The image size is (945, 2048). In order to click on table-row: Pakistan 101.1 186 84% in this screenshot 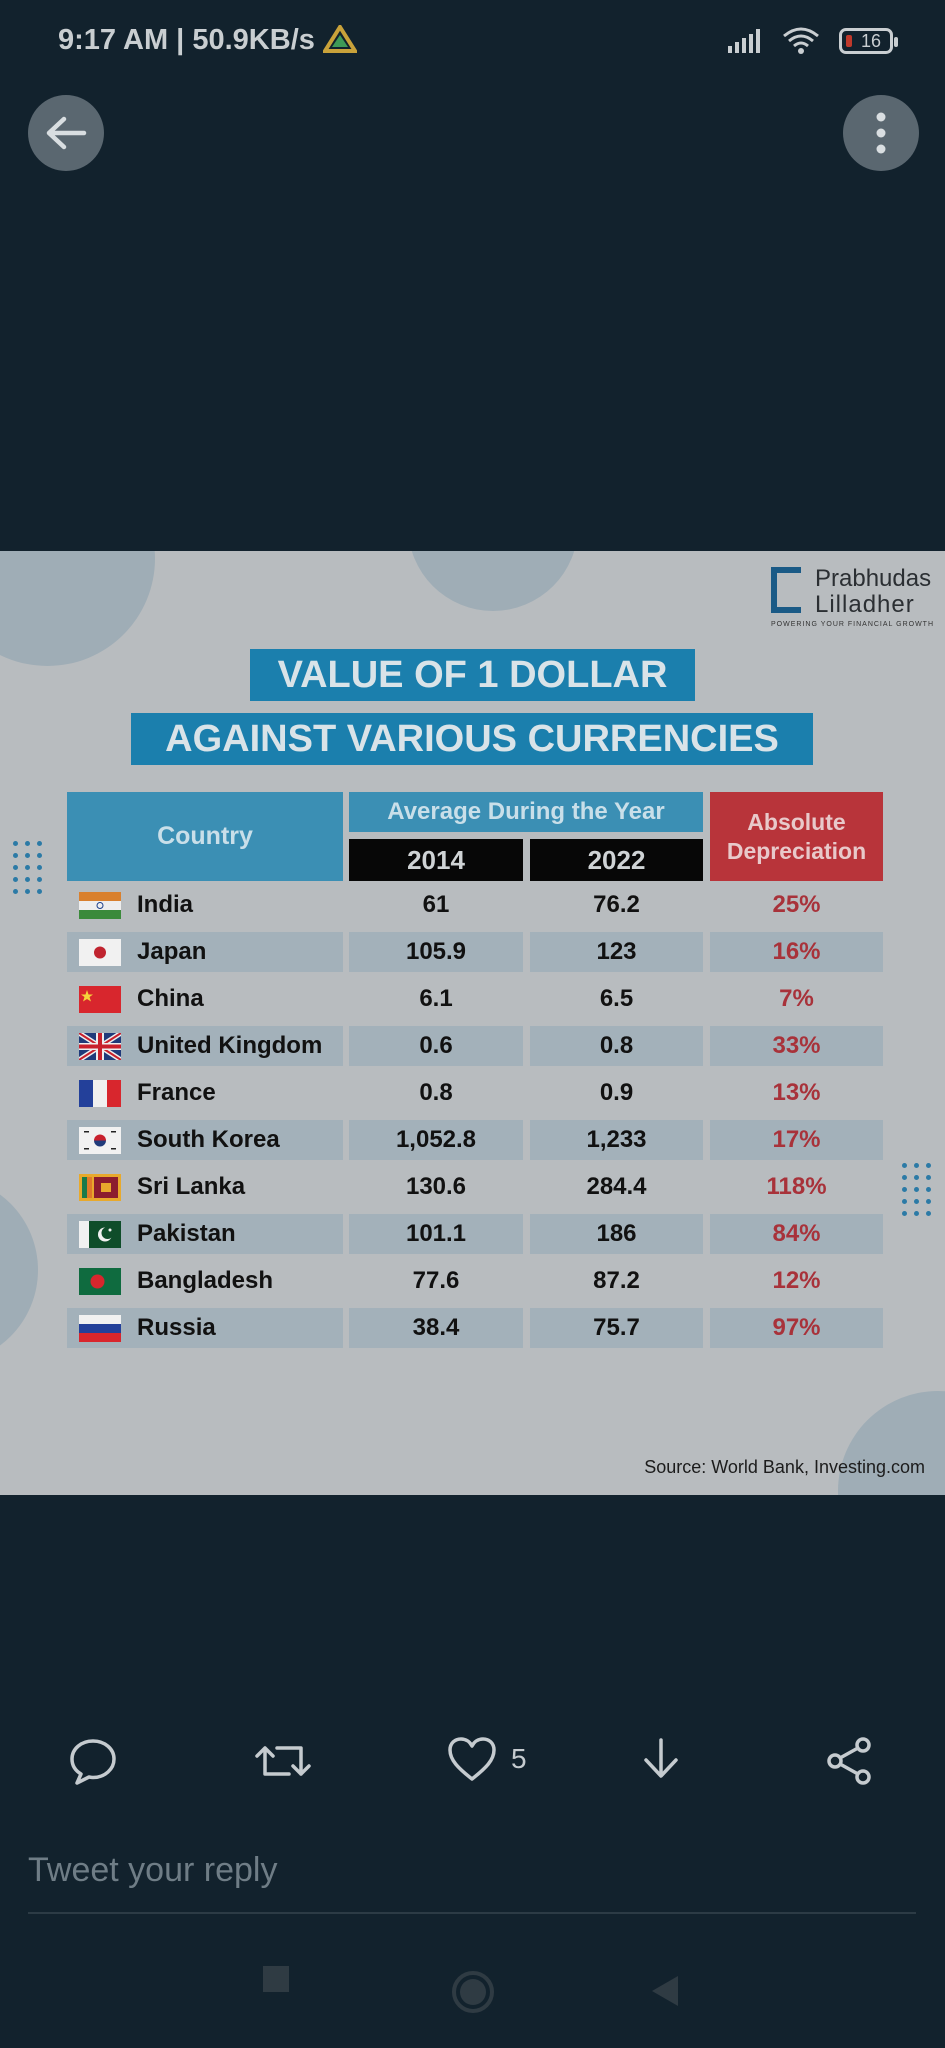, I will do `click(475, 1234)`.